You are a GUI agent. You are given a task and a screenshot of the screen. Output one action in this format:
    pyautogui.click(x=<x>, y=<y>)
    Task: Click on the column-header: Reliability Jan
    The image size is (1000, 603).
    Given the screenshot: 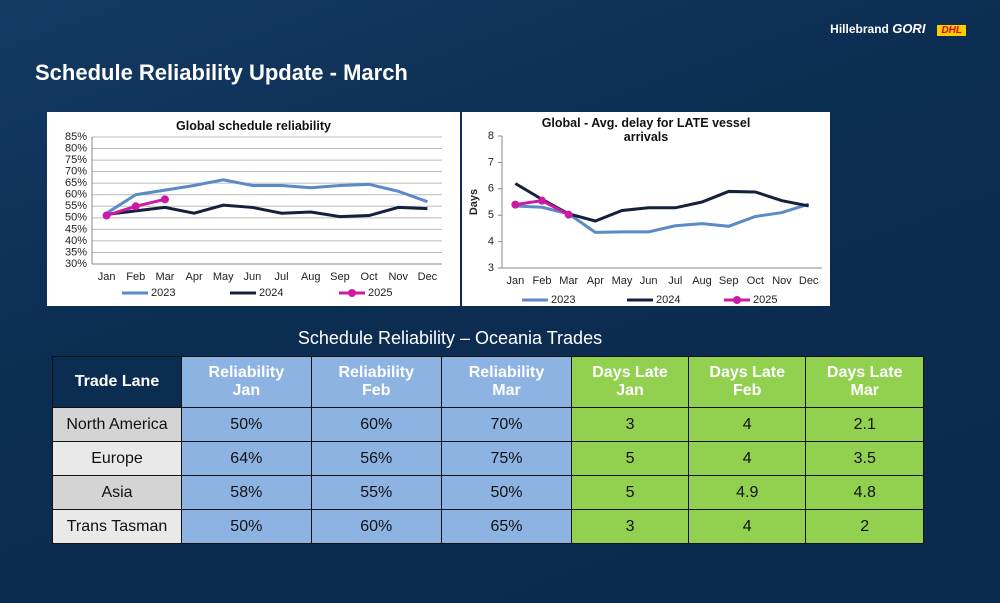 What is the action you would take?
    pyautogui.click(x=246, y=382)
    